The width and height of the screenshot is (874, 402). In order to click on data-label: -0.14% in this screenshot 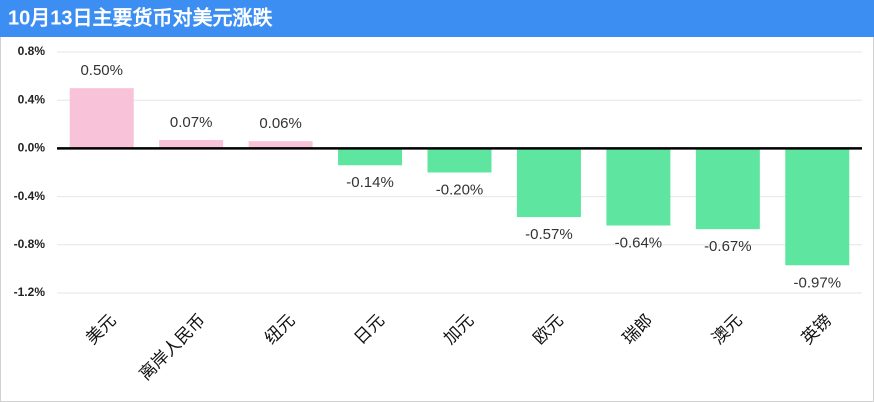, I will do `click(370, 182)`.